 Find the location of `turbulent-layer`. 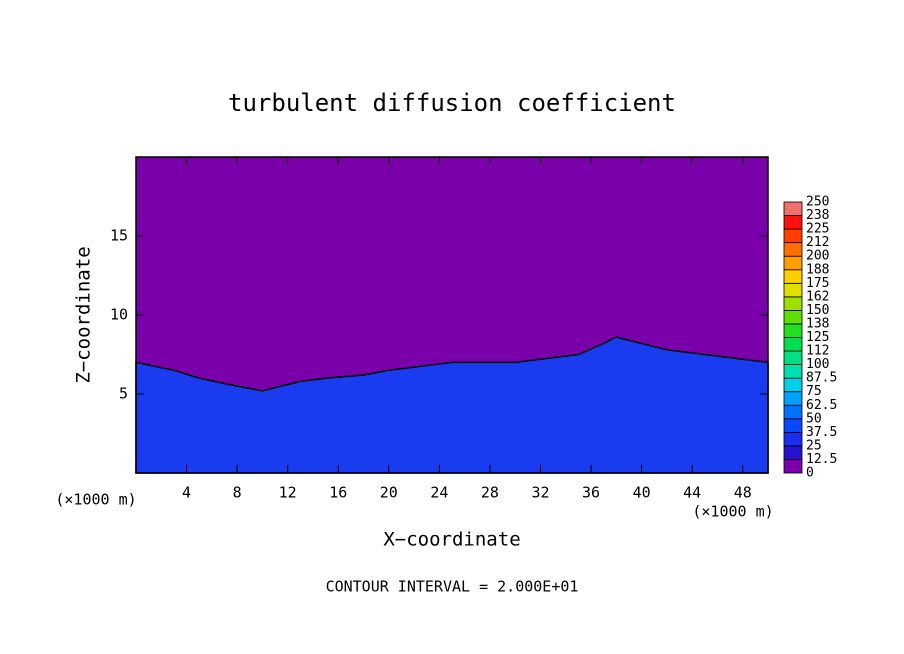

turbulent-layer is located at coordinates (452, 405).